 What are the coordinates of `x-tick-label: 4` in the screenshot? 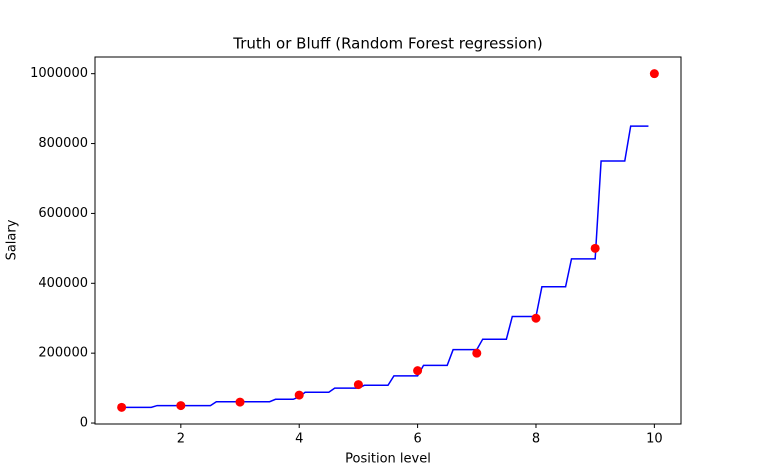 It's located at (299, 439).